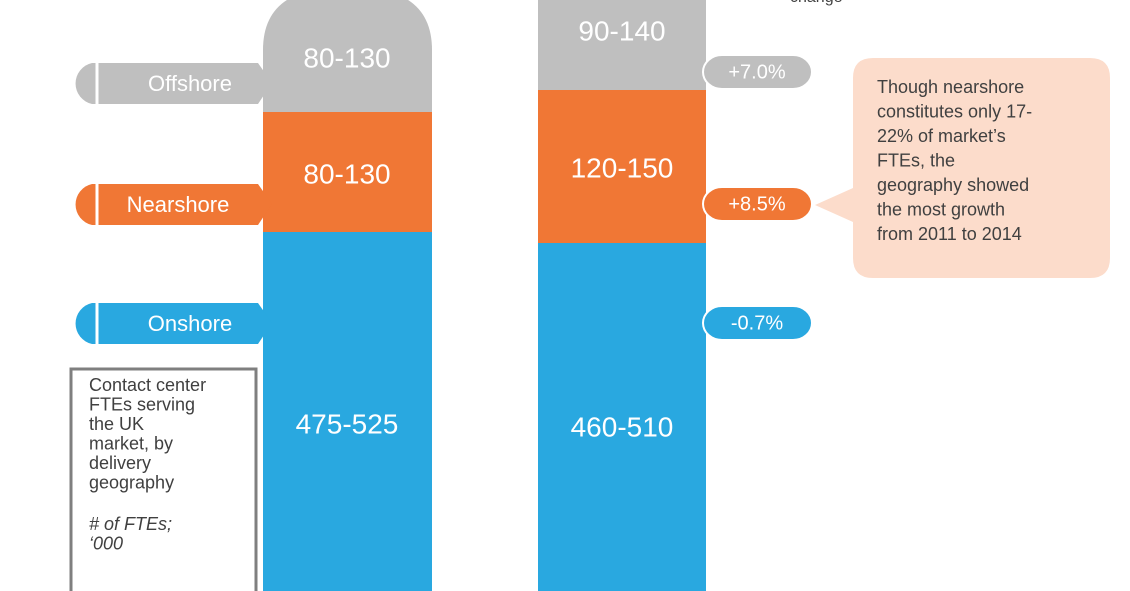 The height and width of the screenshot is (591, 1130). Describe the element at coordinates (130, 524) in the screenshot. I see `unit-line: # of FTEs;` at that location.